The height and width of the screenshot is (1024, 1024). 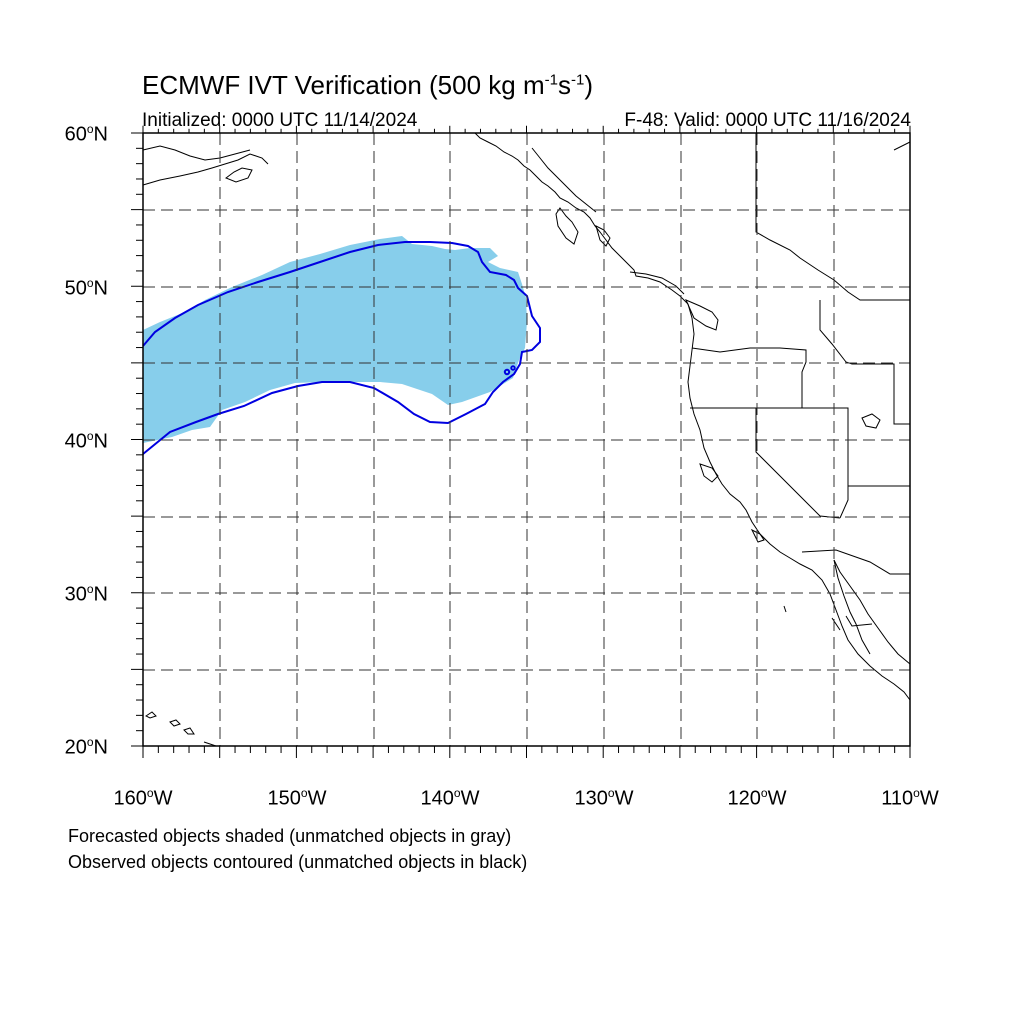 I want to click on lat-label-40n: 40oN, so click(x=86, y=441).